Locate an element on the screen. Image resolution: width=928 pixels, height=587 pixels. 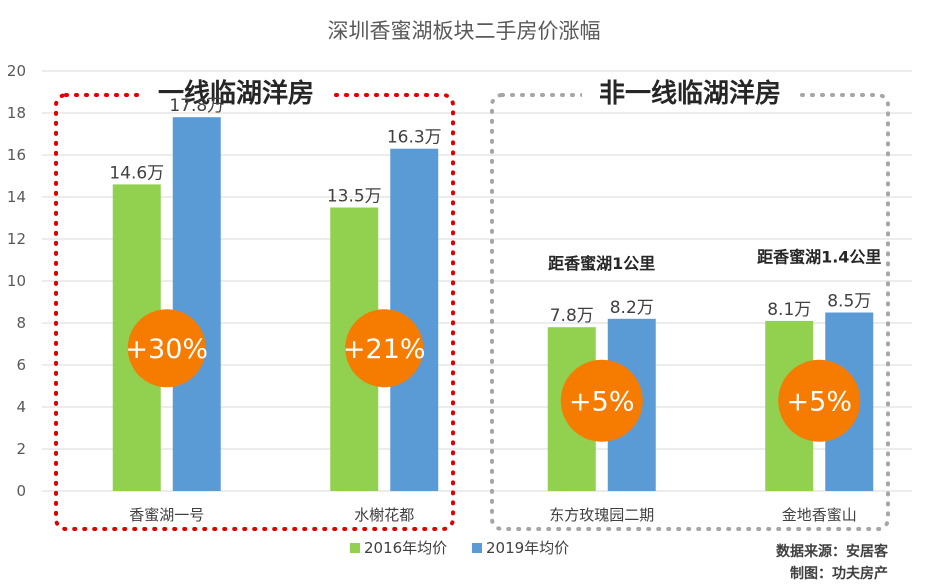
group-label: 一线临湖洋房 is located at coordinates (236, 93).